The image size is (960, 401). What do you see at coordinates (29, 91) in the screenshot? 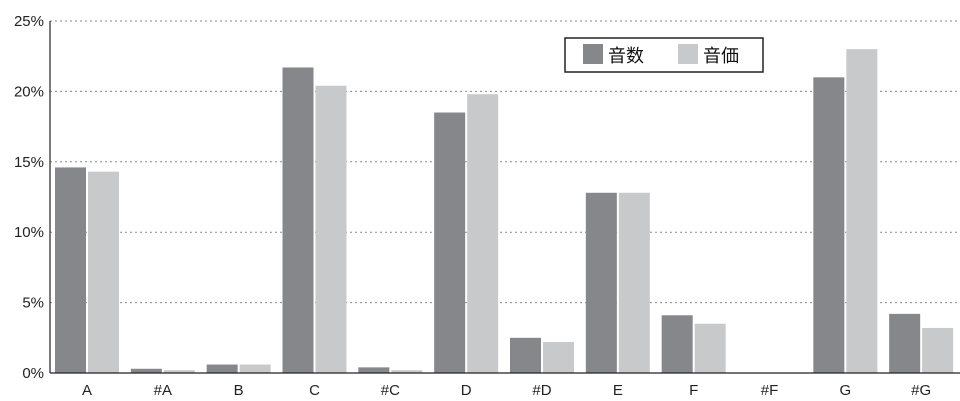
I see `y-tick-label: 20%` at bounding box center [29, 91].